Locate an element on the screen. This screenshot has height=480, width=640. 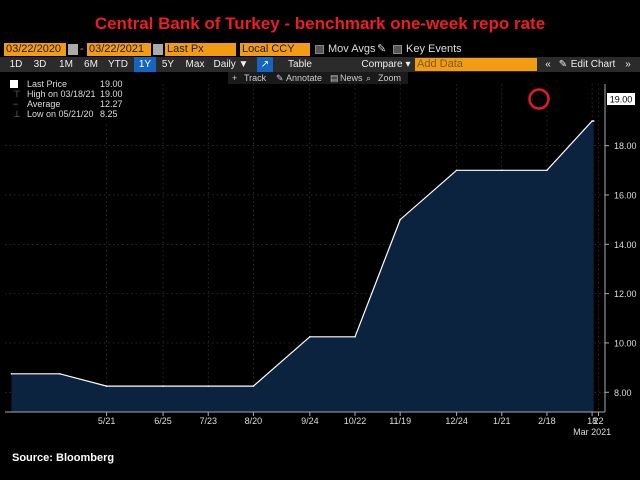
edit-chart-button: Edit Chart is located at coordinates (593, 64).